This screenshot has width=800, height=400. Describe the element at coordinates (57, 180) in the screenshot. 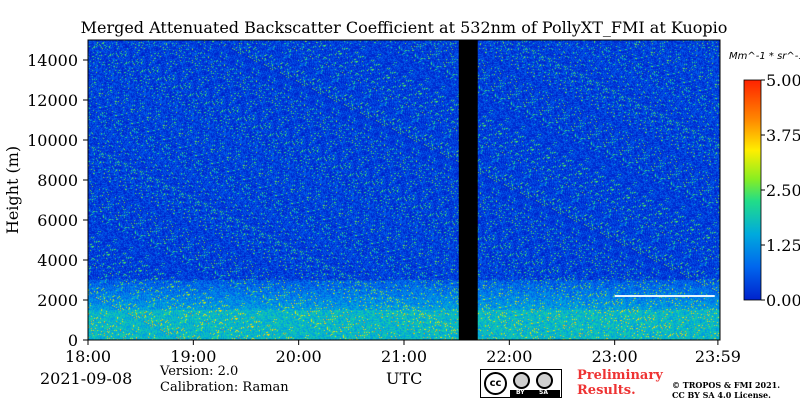

I see `y-tick-label: 8000` at that location.